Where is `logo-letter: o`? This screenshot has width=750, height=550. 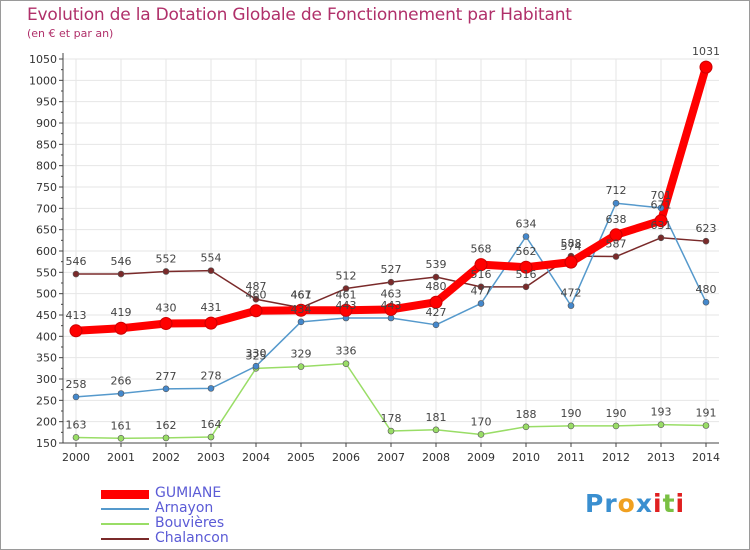 logo-letter: o is located at coordinates (626, 503).